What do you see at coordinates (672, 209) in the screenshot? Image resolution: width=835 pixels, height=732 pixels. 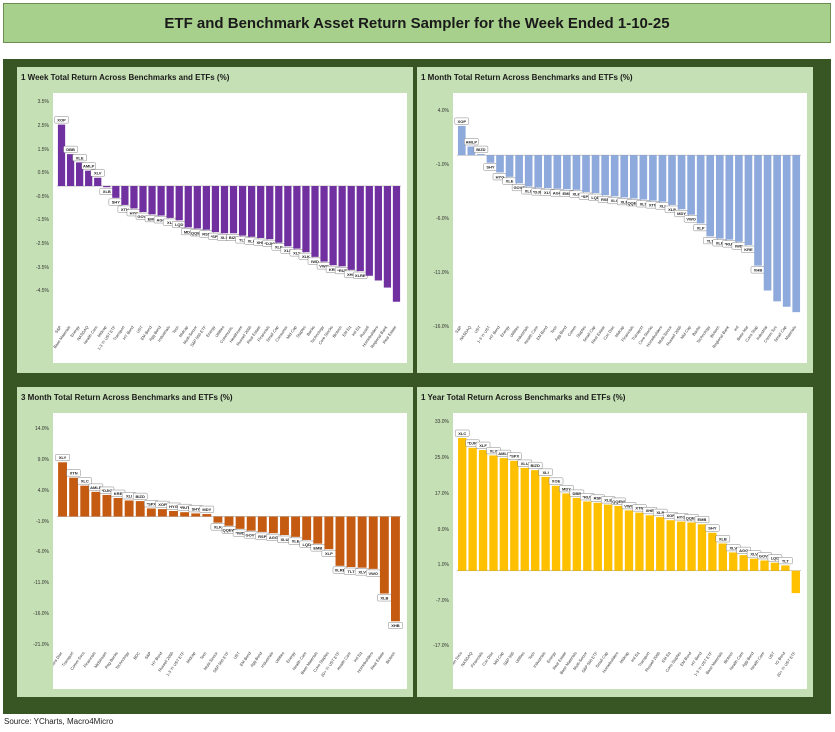 I see `svg-text: XLP` at bounding box center [672, 209].